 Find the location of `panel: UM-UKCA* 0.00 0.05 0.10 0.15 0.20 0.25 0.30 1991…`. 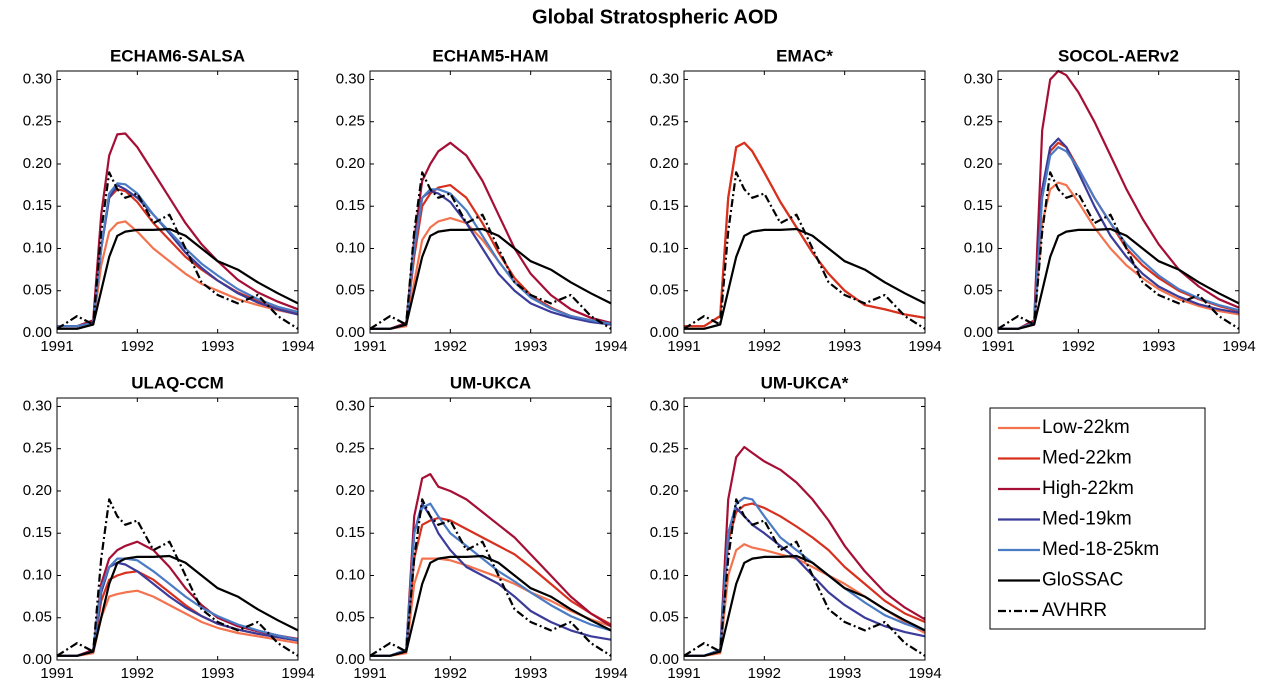

panel: UM-UKCA* 0.00 0.05 0.10 0.15 0.20 0.25 0.30 1991… is located at coordinates (796, 527).